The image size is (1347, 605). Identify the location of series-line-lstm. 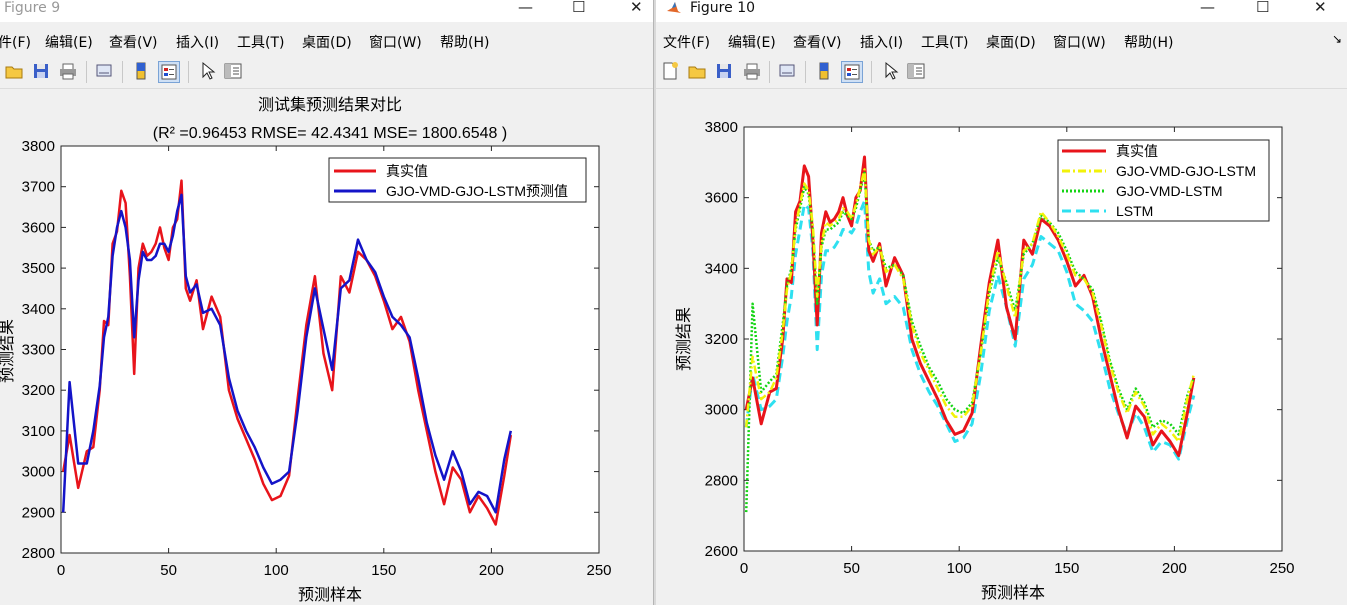
(970, 330).